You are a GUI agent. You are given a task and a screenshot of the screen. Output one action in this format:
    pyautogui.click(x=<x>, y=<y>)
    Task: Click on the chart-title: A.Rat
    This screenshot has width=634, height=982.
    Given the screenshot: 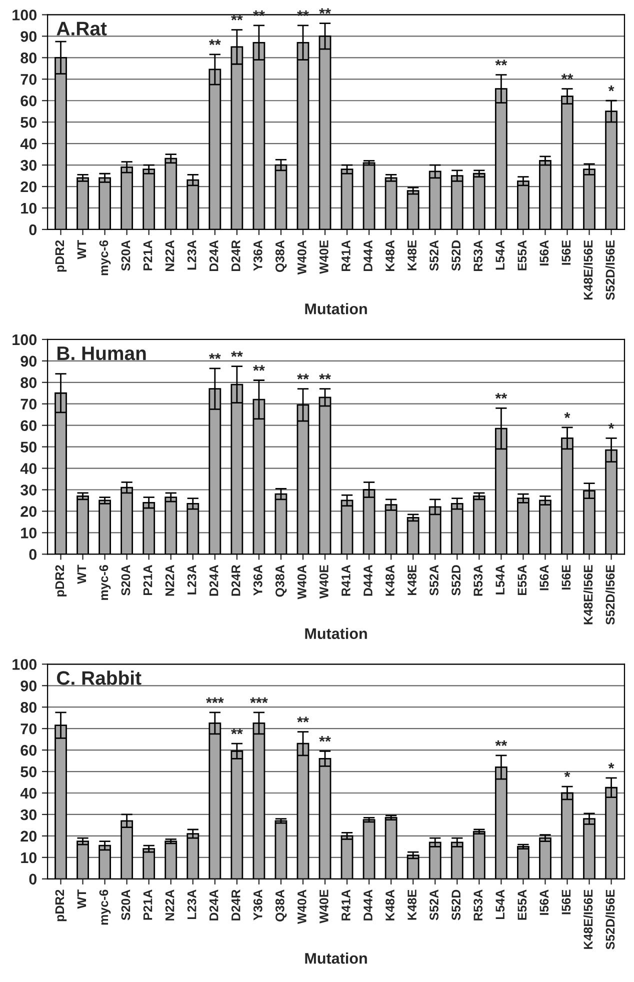 What is the action you would take?
    pyautogui.click(x=81, y=29)
    